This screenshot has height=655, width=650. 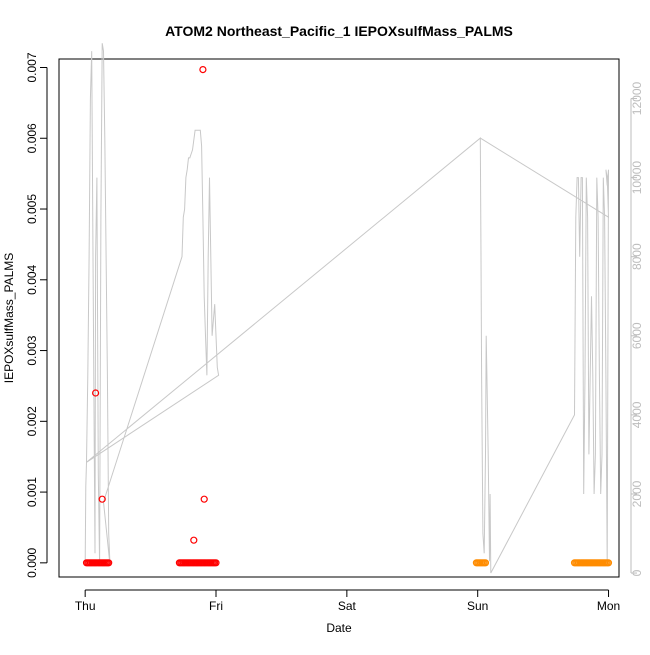 I want to click on y2-tick-label: 12000, so click(x=637, y=98).